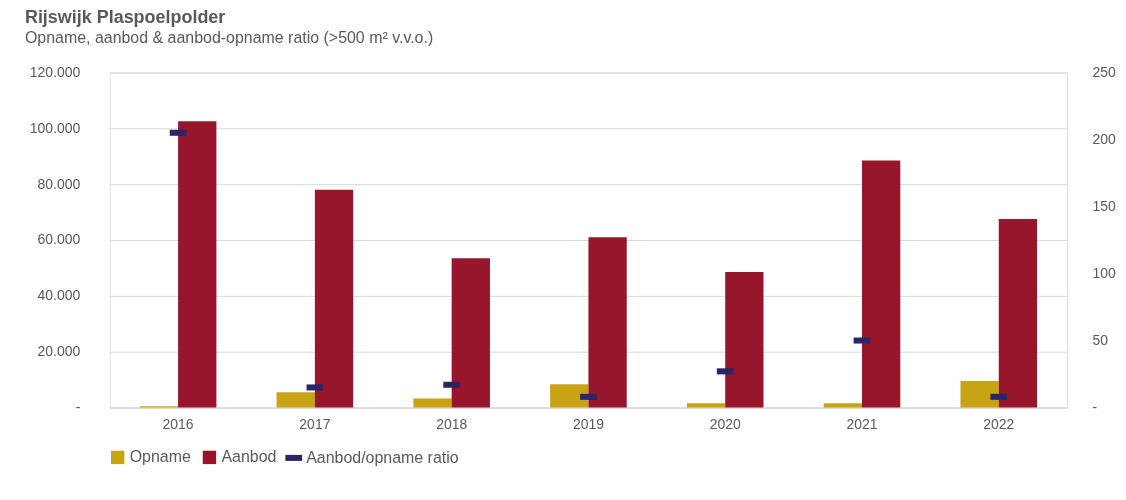  I want to click on legend-label: Aanbod, so click(249, 457).